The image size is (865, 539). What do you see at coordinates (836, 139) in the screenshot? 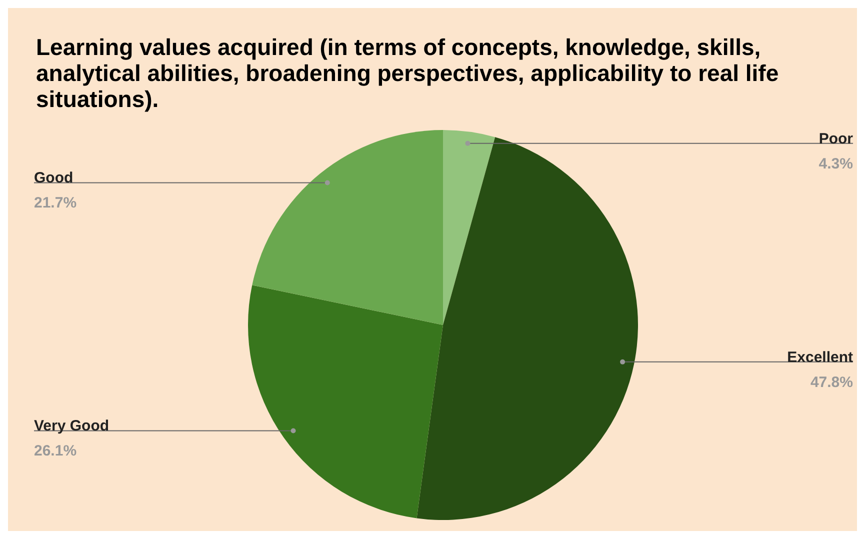
I see `slice-label: Poor` at bounding box center [836, 139].